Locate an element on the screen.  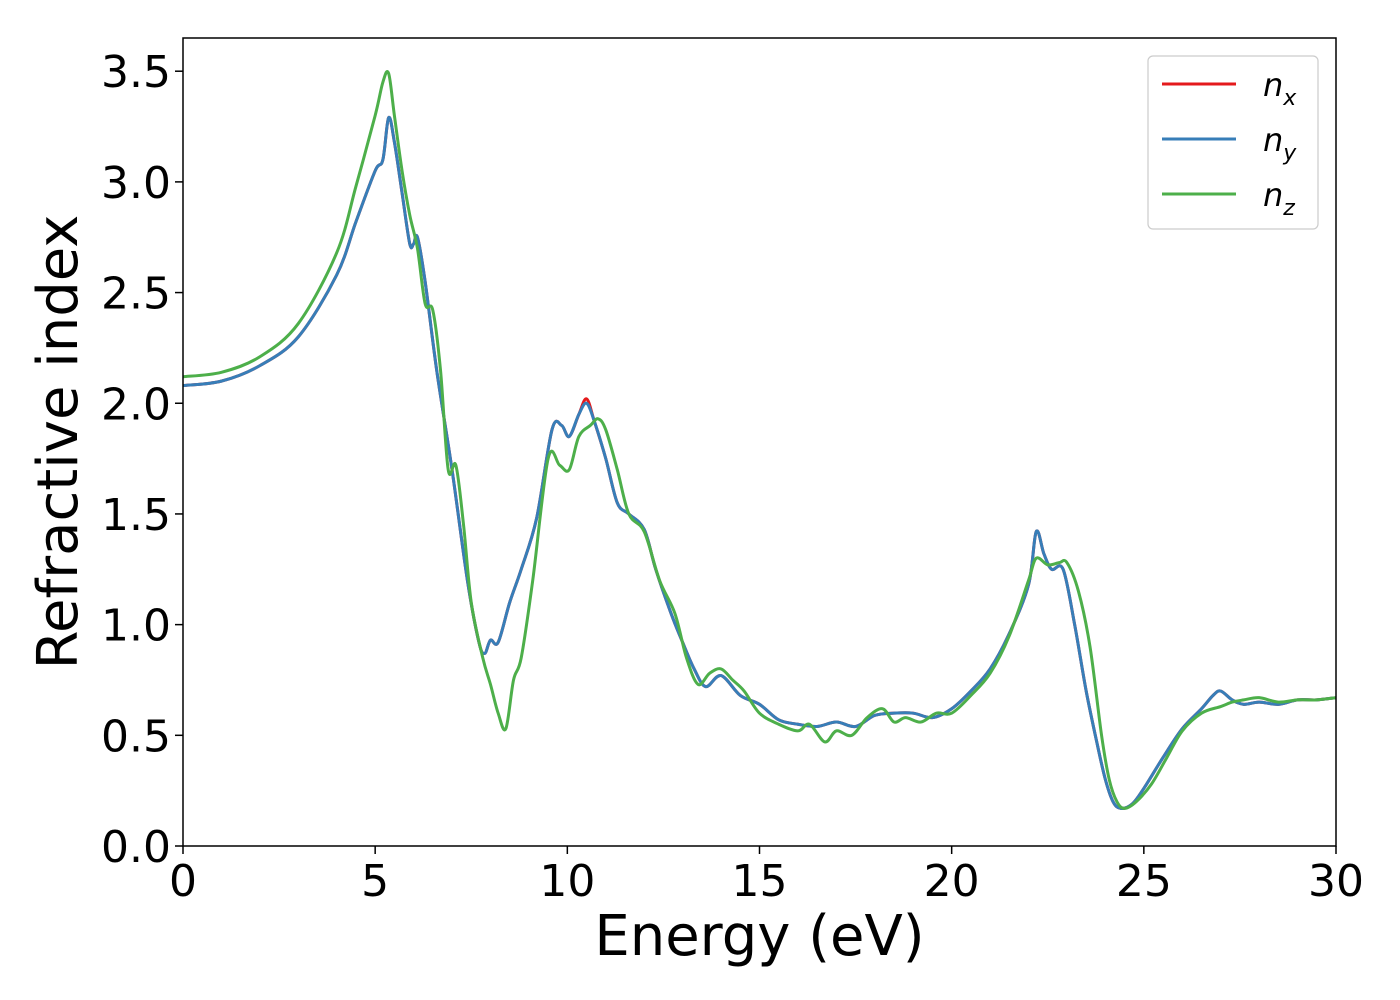
x-tick-label: 25 is located at coordinates (1144, 881).